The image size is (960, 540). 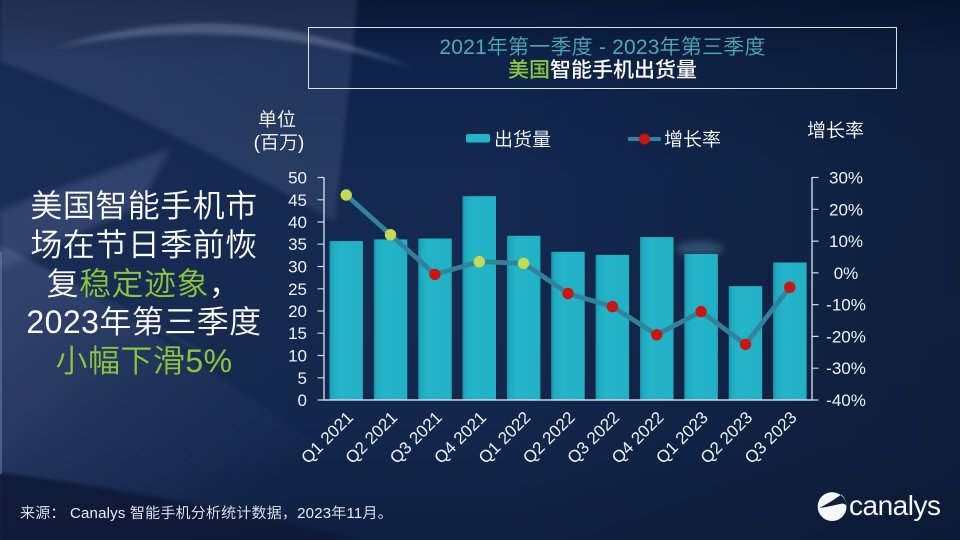 I want to click on svg-text: -30%, so click(x=846, y=368).